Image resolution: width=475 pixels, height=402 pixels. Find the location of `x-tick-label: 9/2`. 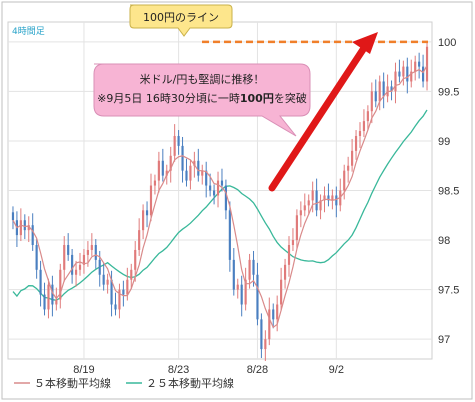

x-tick-label: 9/2 is located at coordinates (336, 370).